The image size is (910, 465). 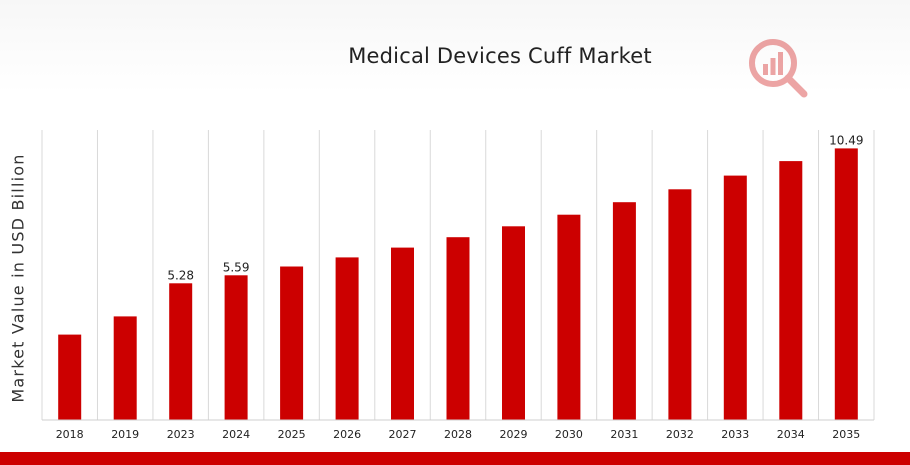 What do you see at coordinates (402, 333) in the screenshot?
I see `bar-2027` at bounding box center [402, 333].